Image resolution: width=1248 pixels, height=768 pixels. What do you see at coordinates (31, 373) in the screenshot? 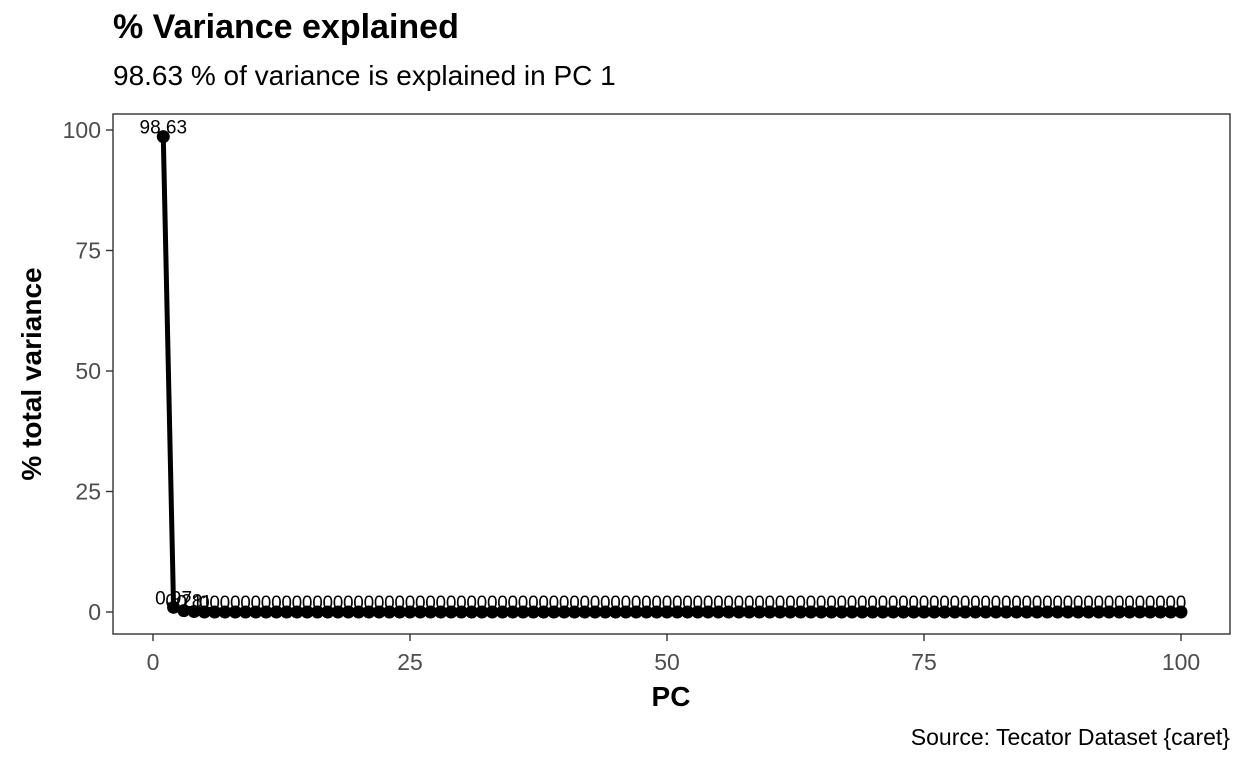
I see `y-axis-title: % total variance` at bounding box center [31, 373].